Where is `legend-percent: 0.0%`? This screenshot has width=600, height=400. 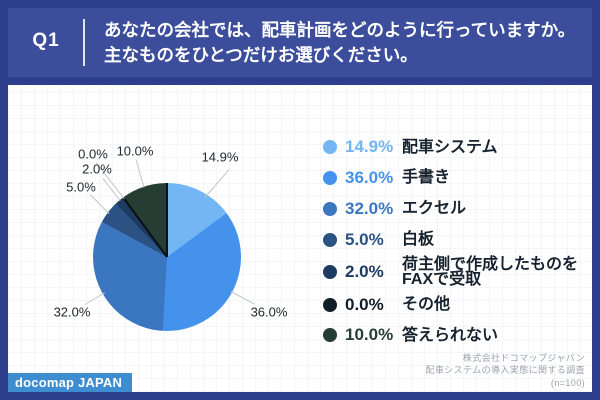 legend-percent: 0.0% is located at coordinates (364, 304).